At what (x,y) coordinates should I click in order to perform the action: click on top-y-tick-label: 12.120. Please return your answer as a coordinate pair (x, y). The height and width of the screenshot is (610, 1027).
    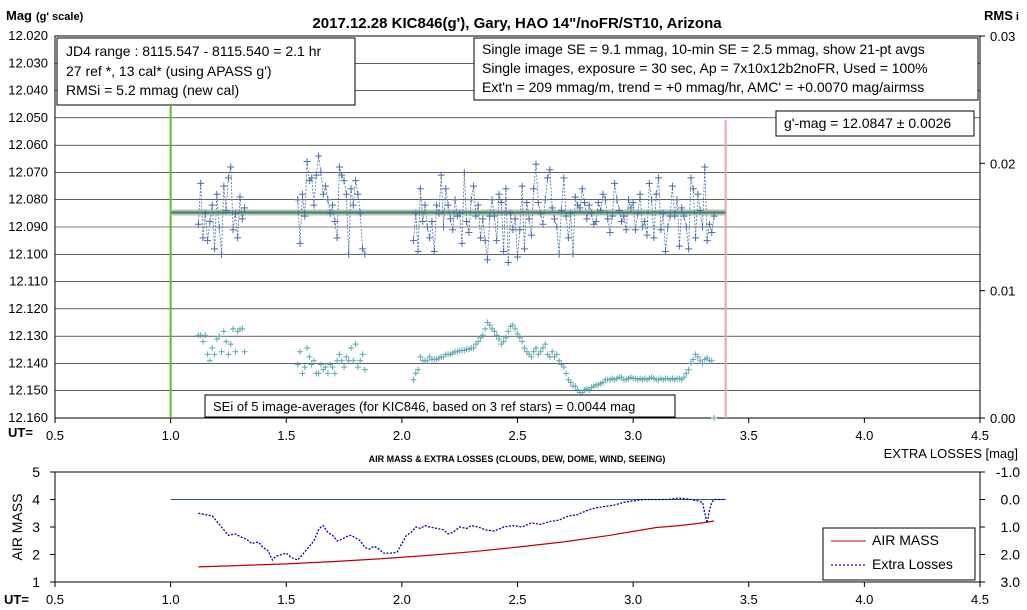
    Looking at the image, I should click on (28, 308).